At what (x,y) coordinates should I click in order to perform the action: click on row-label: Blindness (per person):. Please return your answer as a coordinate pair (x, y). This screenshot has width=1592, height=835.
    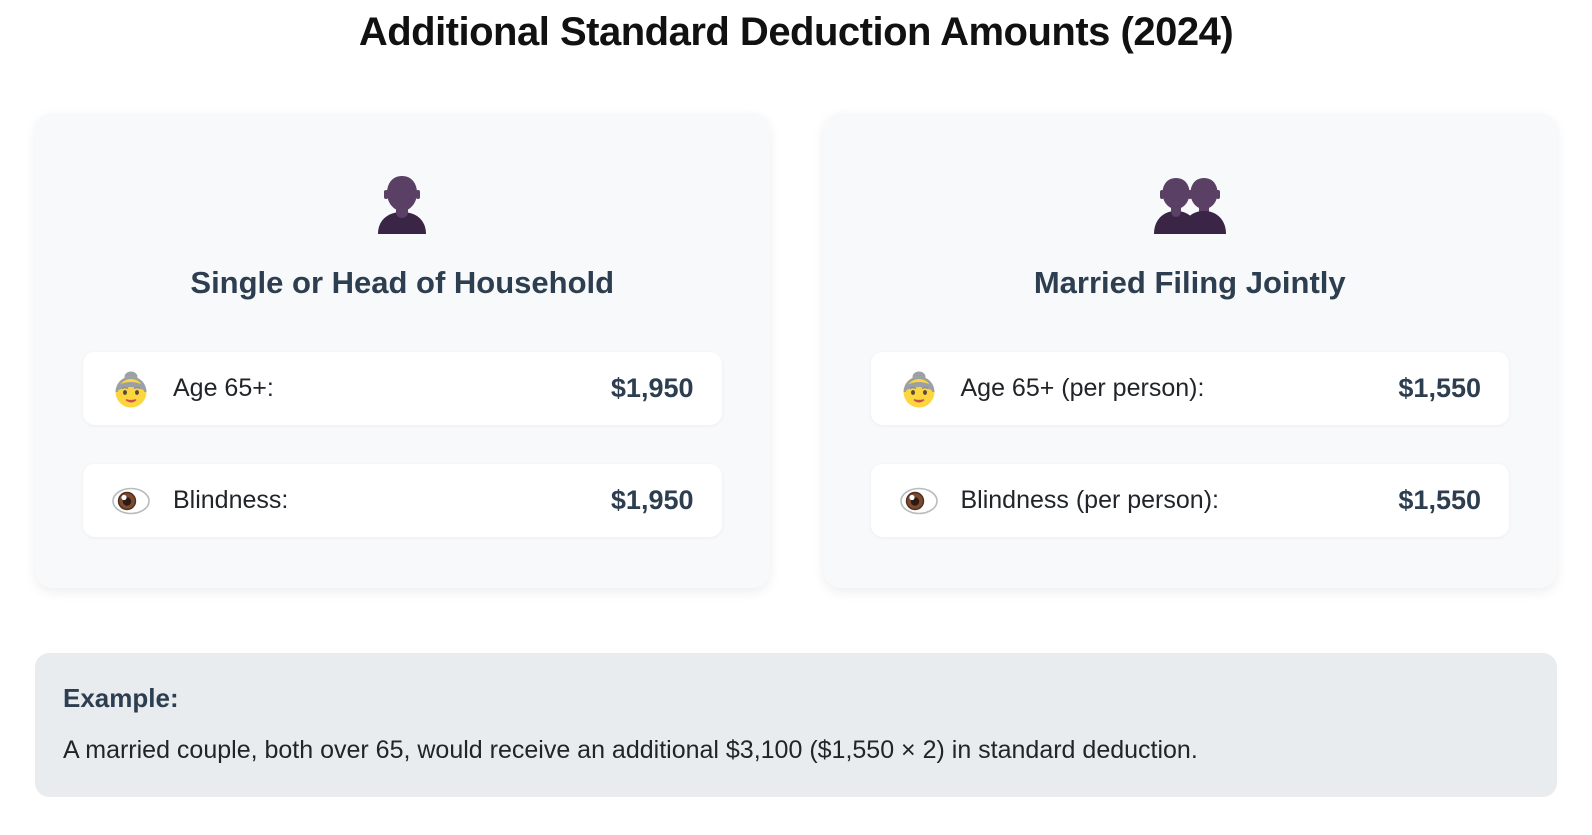
    Looking at the image, I should click on (1089, 500).